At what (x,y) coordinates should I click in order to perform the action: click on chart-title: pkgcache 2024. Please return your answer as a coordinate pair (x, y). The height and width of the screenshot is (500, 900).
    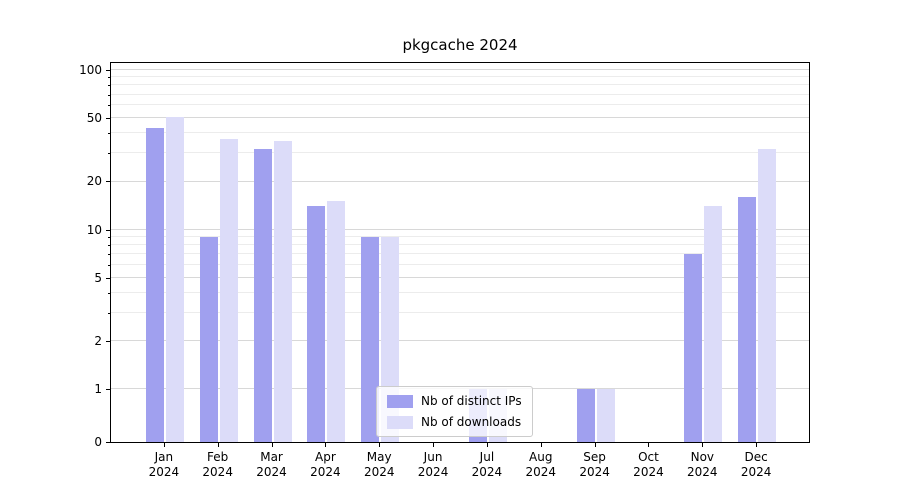
    Looking at the image, I should click on (460, 45).